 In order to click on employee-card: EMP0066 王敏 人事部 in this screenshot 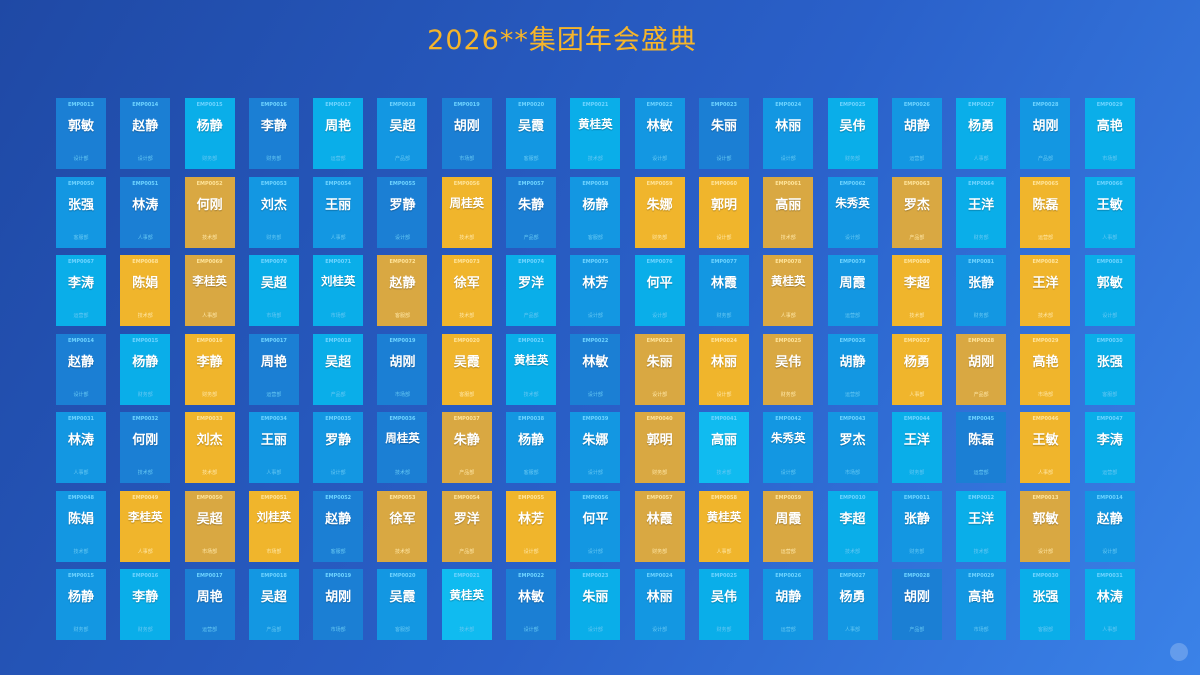, I will do `click(1109, 212)`.